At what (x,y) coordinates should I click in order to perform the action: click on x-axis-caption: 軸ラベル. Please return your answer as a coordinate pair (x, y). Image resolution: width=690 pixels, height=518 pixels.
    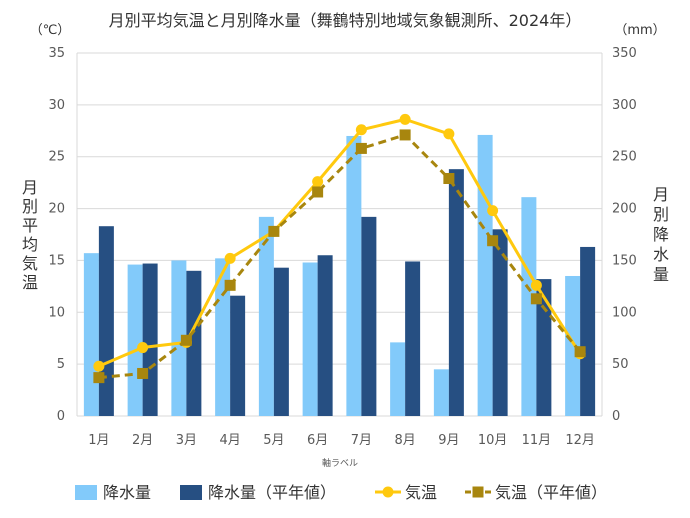
    Looking at the image, I should click on (340, 463).